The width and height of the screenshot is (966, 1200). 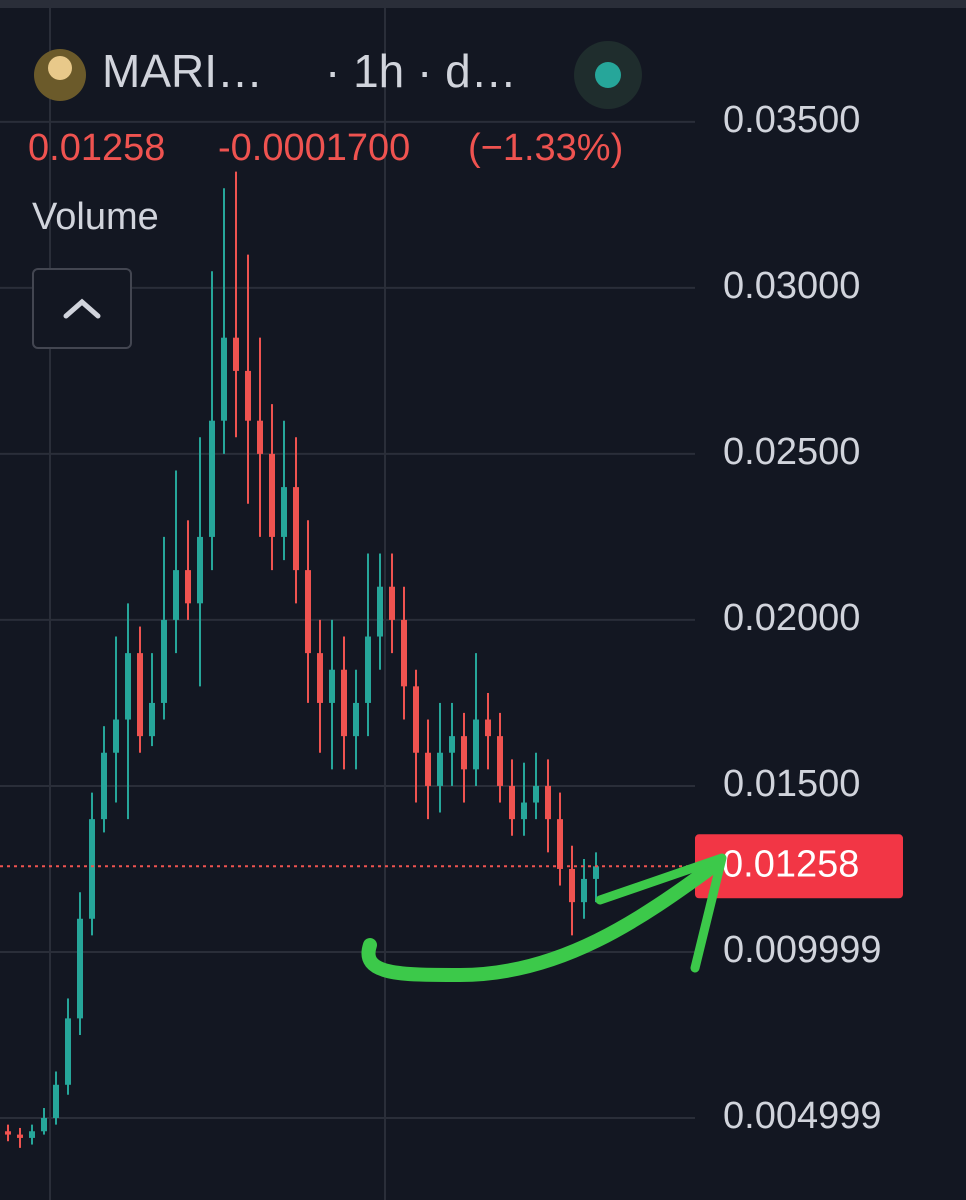 What do you see at coordinates (791, 784) in the screenshot?
I see `y-tick-label: 0.01500` at bounding box center [791, 784].